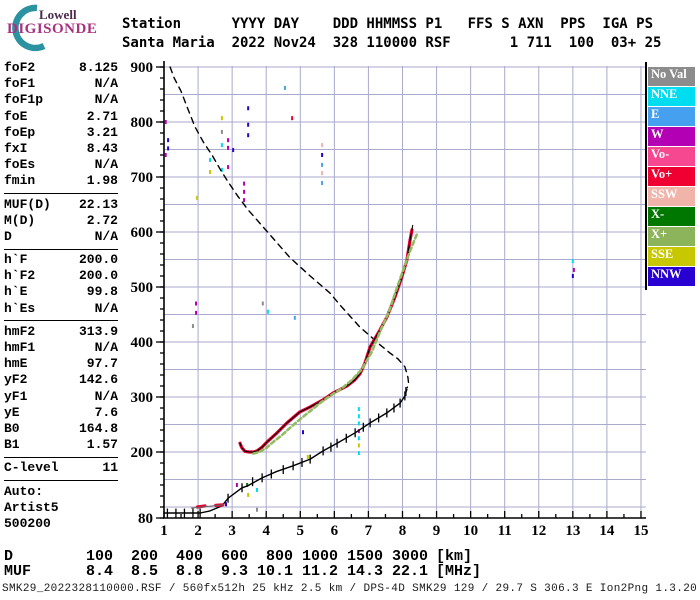 The height and width of the screenshot is (600, 700). I want to click on param-value: 2.72, so click(102, 220).